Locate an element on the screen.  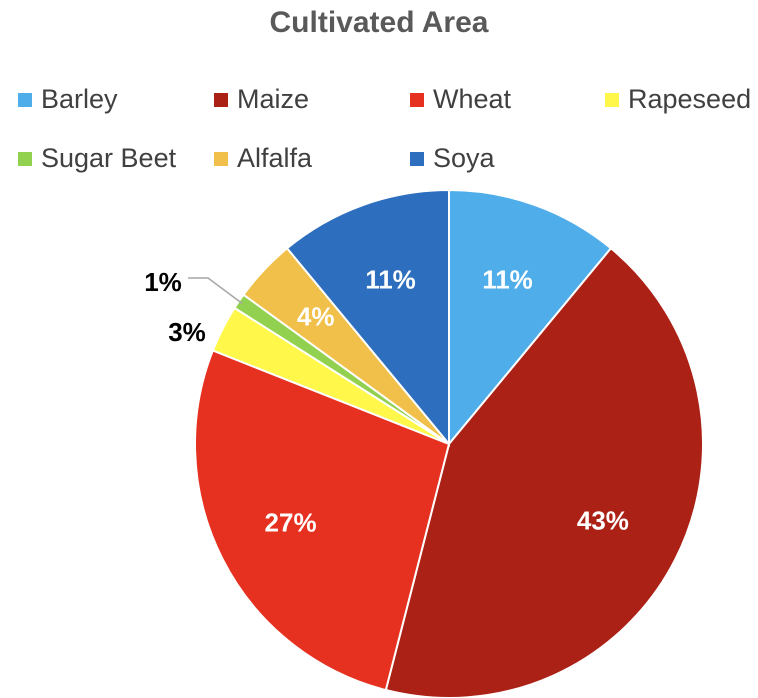
legend-swatch-maize is located at coordinates (221, 99).